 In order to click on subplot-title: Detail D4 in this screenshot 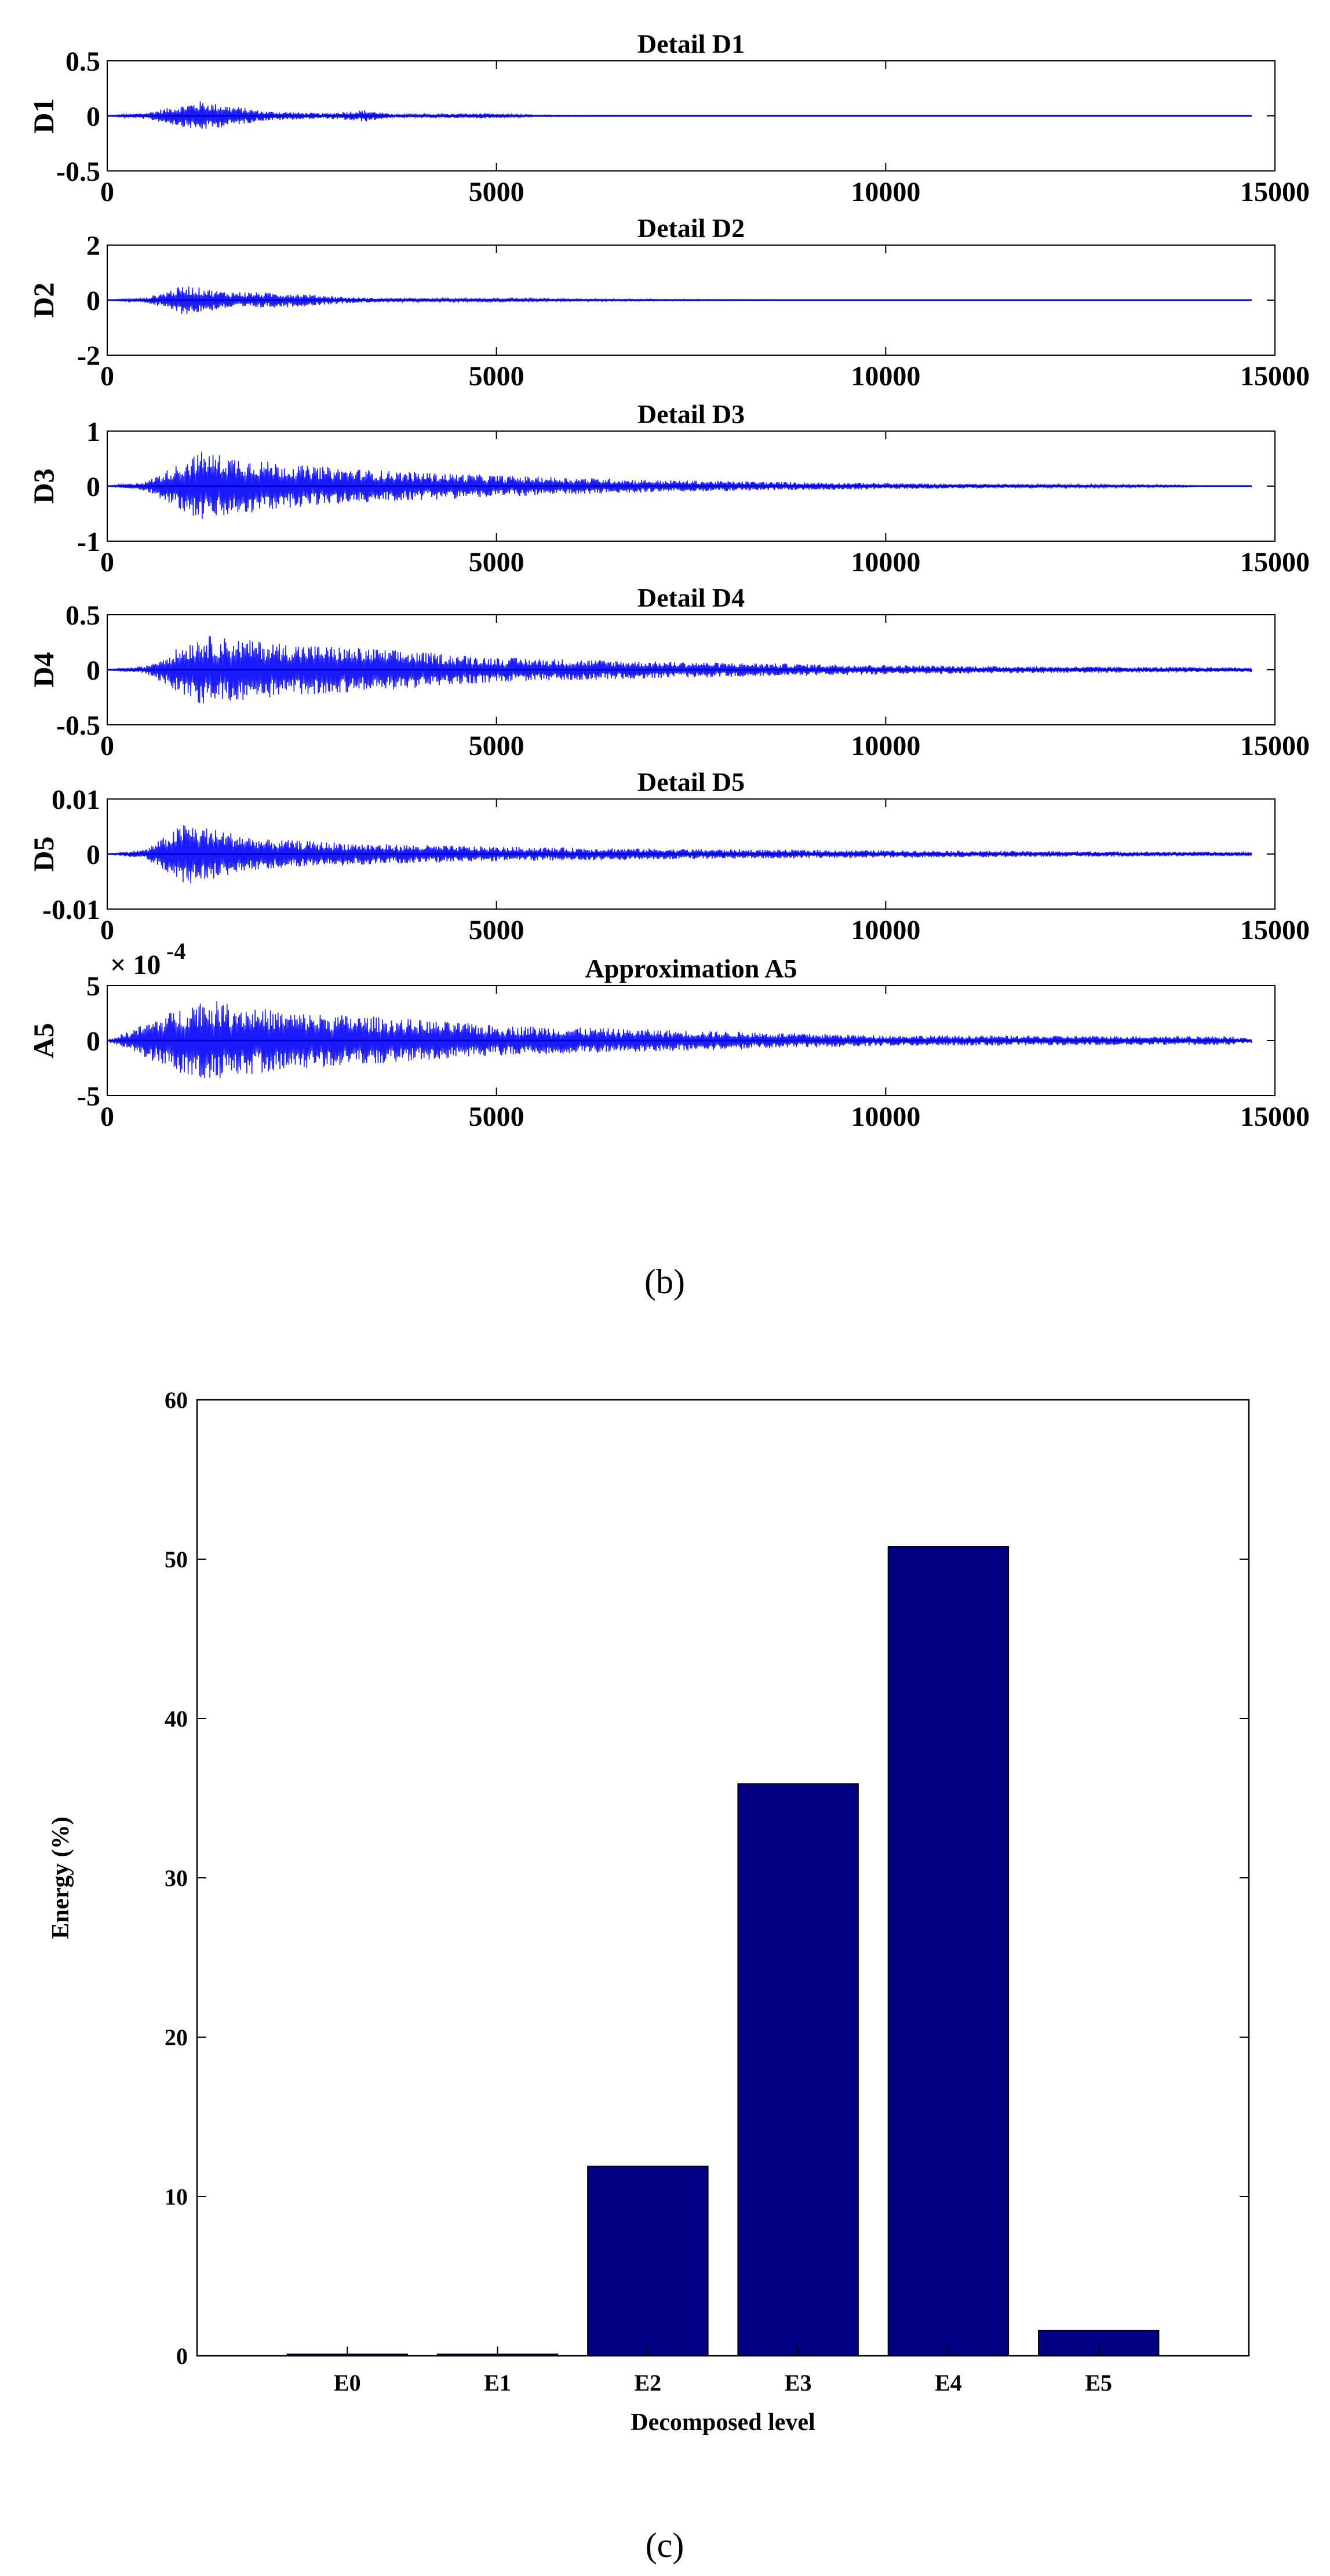, I will do `click(691, 597)`.